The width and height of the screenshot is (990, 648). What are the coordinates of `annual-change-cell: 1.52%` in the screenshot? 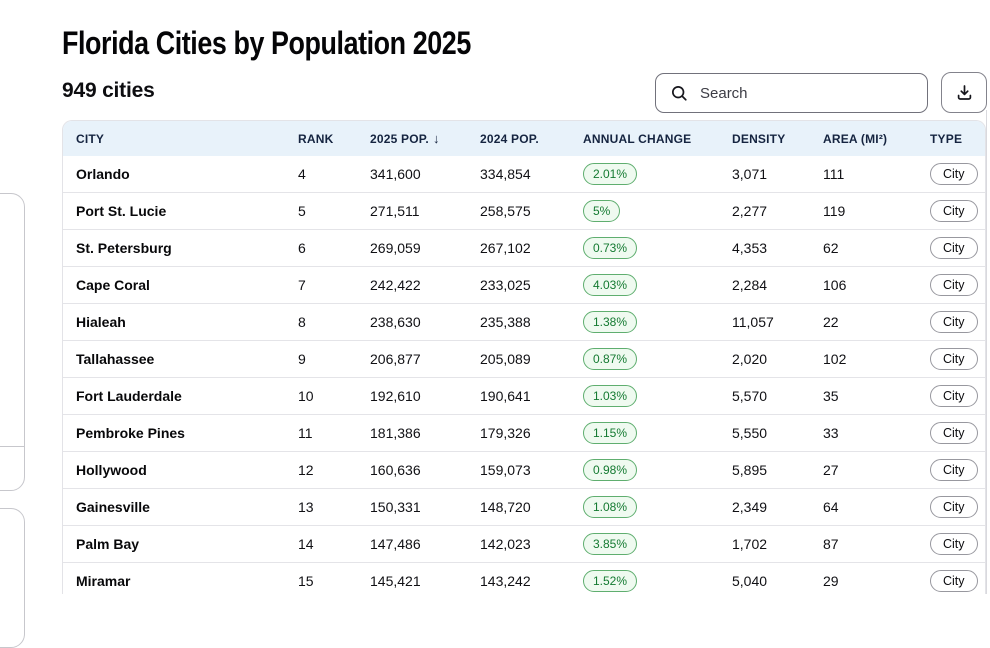 It's located at (644, 581).